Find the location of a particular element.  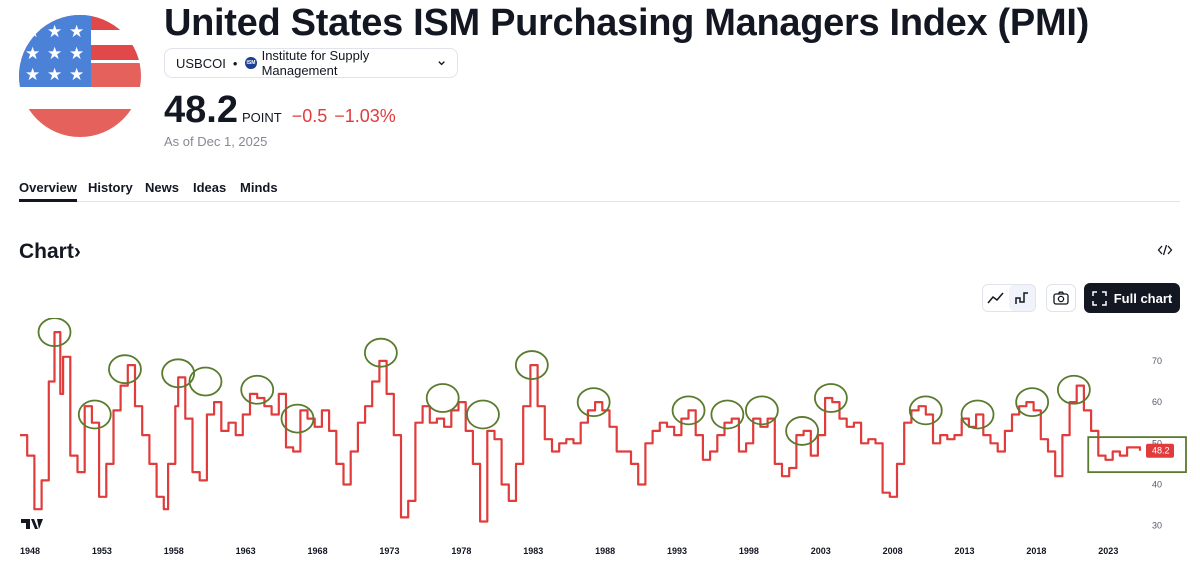

camera-icon is located at coordinates (1061, 298).